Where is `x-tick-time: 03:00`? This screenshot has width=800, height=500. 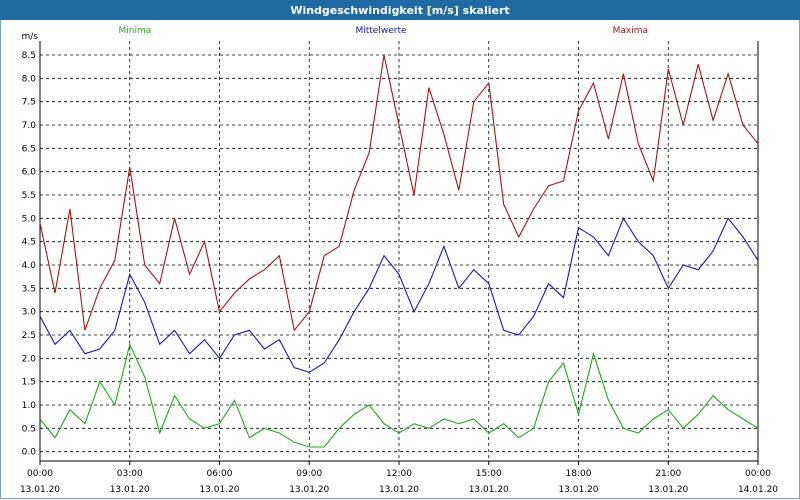
x-tick-time: 03:00 is located at coordinates (130, 474).